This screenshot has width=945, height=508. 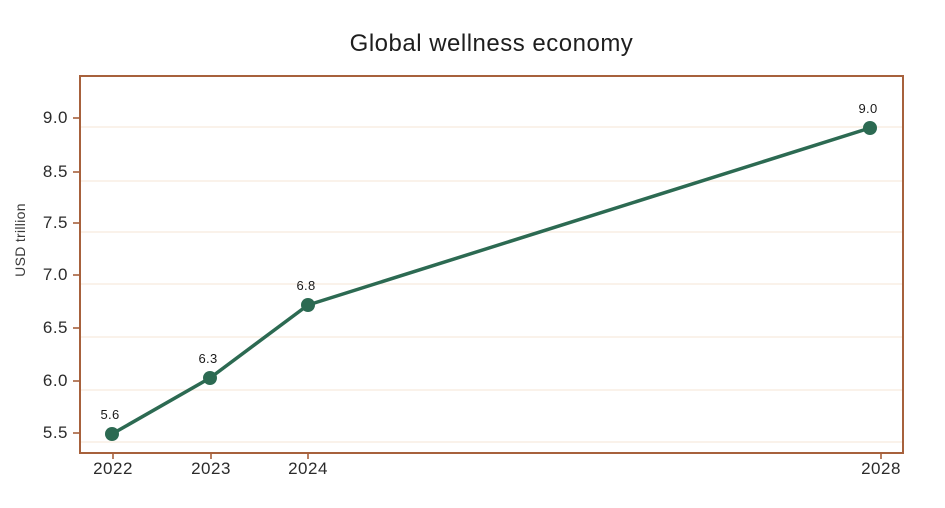 I want to click on chart-title: Global wellness economy, so click(x=491, y=43).